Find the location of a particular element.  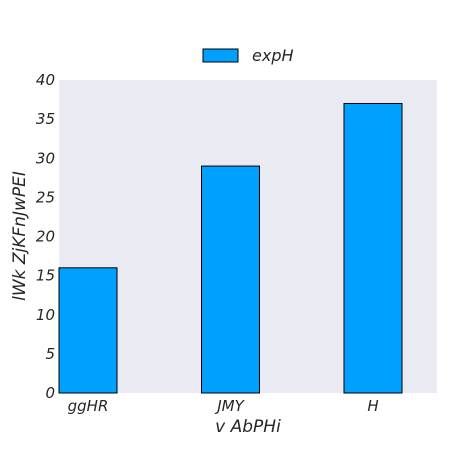

y-tick-label: 25 is located at coordinates (45, 197).